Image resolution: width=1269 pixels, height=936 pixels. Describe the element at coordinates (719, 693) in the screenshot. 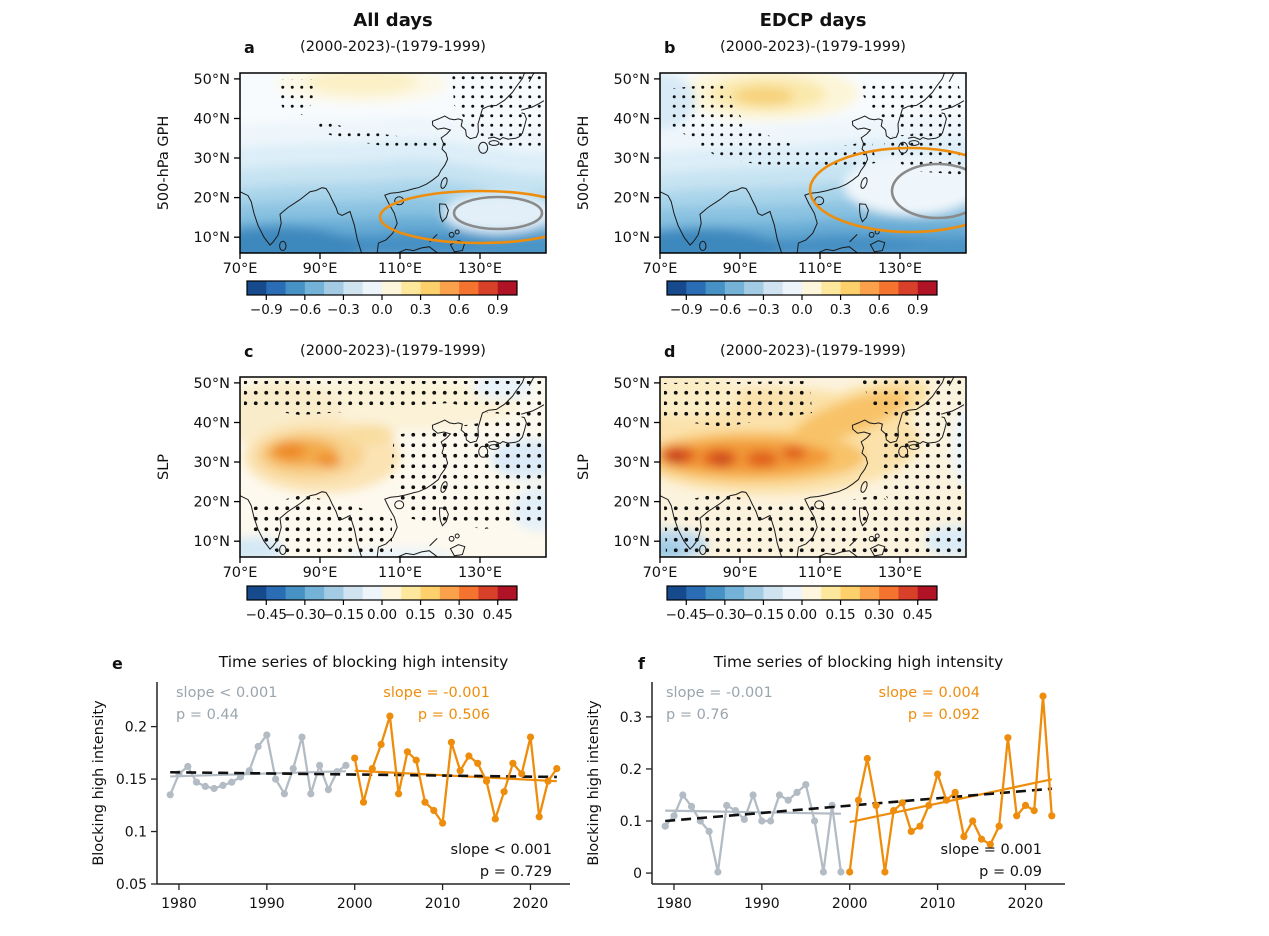

I see `annotation-line: slope = -0.001` at that location.